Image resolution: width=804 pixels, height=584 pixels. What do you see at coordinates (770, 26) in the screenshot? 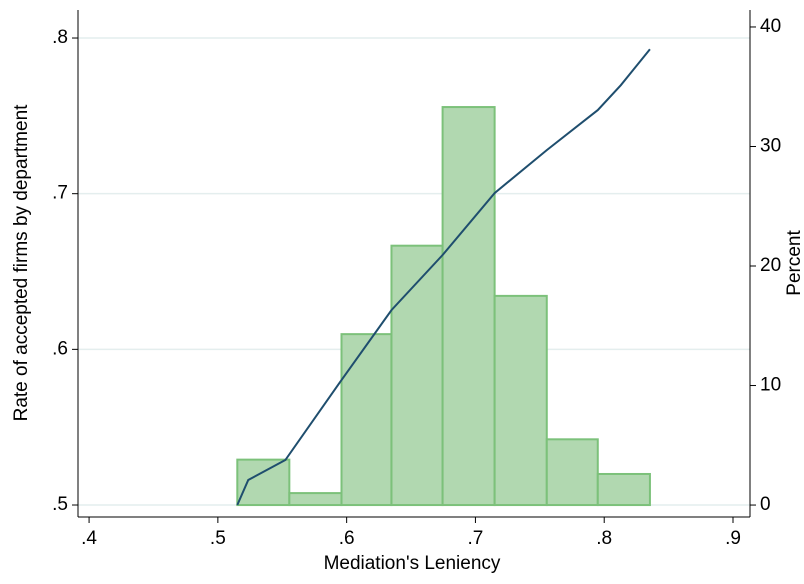
I see `y2-tick-label: 40` at bounding box center [770, 26].